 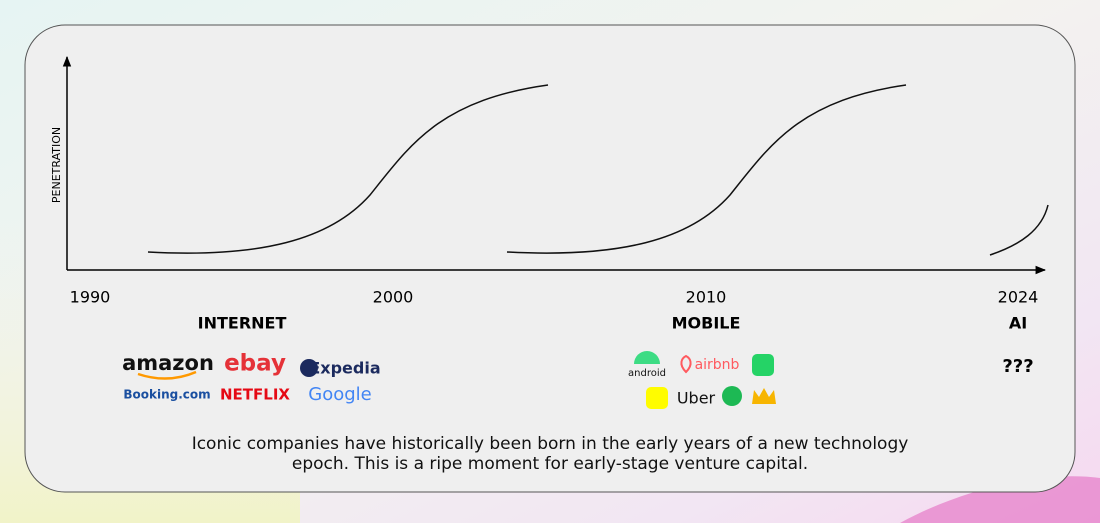 What do you see at coordinates (90, 297) in the screenshot?
I see `year-label: 1990` at bounding box center [90, 297].